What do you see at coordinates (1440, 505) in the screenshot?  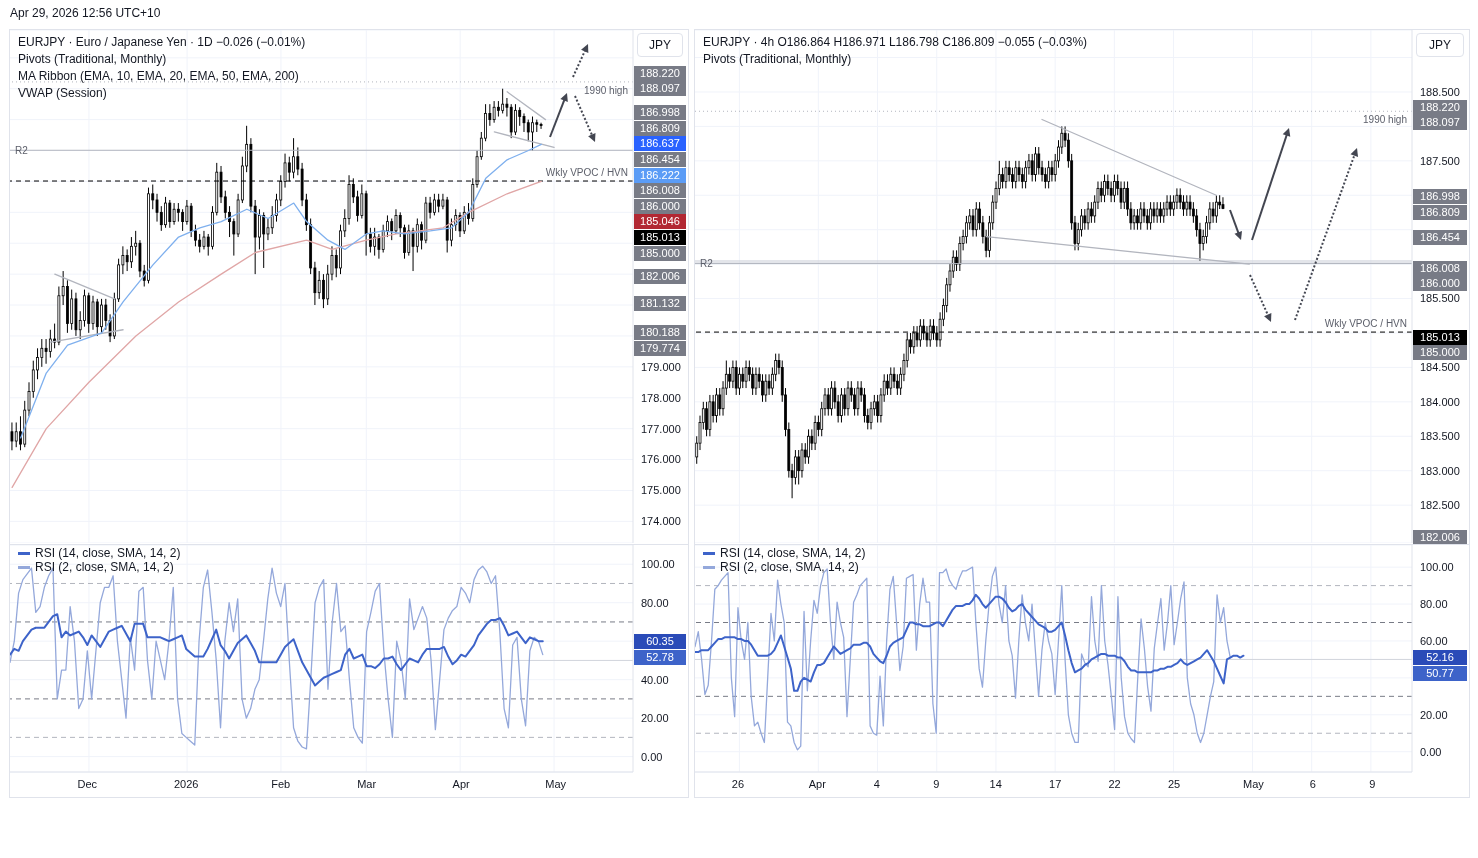 I see `y-tick-label: 182.500` at bounding box center [1440, 505].